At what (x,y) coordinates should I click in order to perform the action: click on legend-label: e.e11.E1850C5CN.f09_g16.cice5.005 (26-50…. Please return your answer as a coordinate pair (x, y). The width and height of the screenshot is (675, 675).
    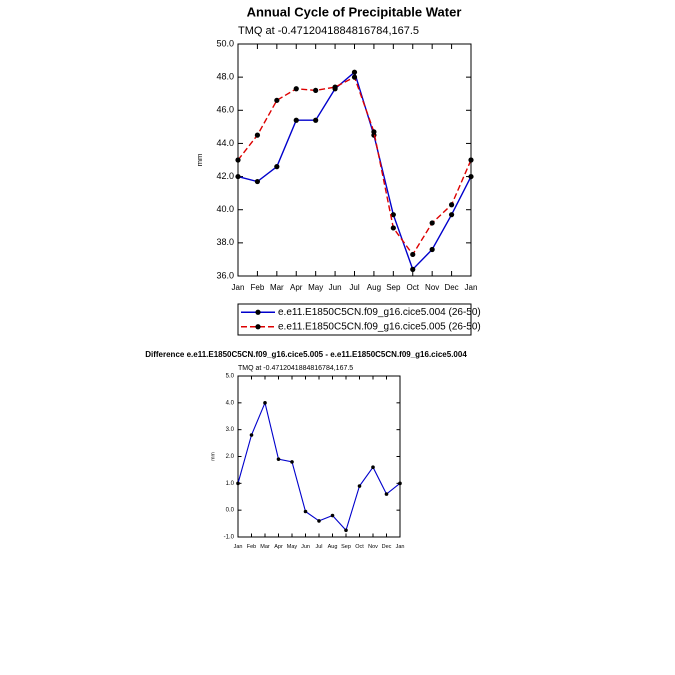
    Looking at the image, I should click on (379, 326).